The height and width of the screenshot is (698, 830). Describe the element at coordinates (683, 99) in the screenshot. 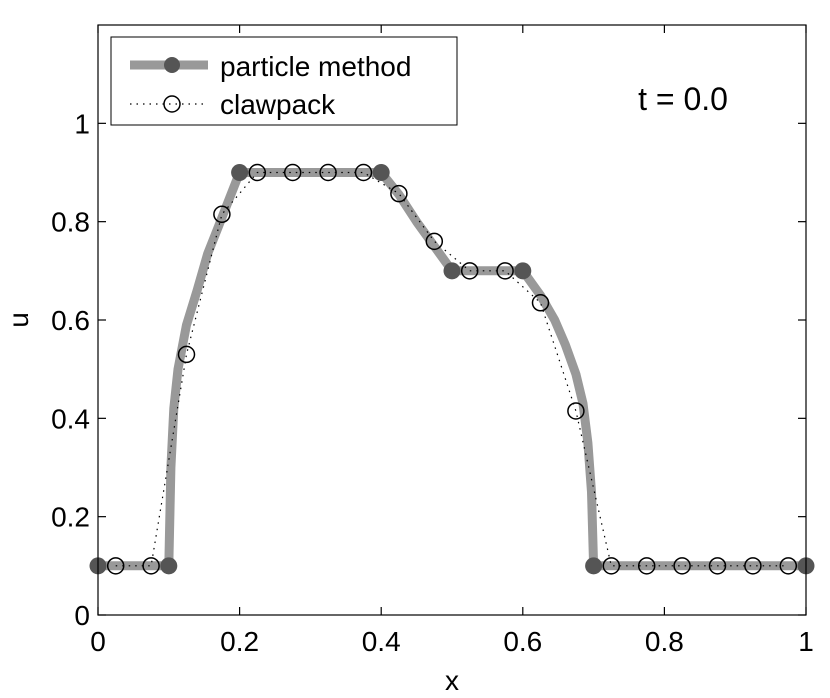

I see `time-annotation: t = 0.0` at that location.